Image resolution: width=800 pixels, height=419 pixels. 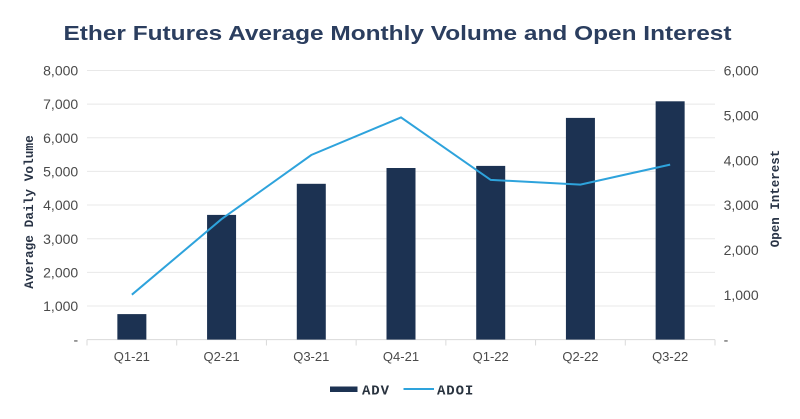 What do you see at coordinates (455, 391) in the screenshot?
I see `svg-text: ADOI` at bounding box center [455, 391].